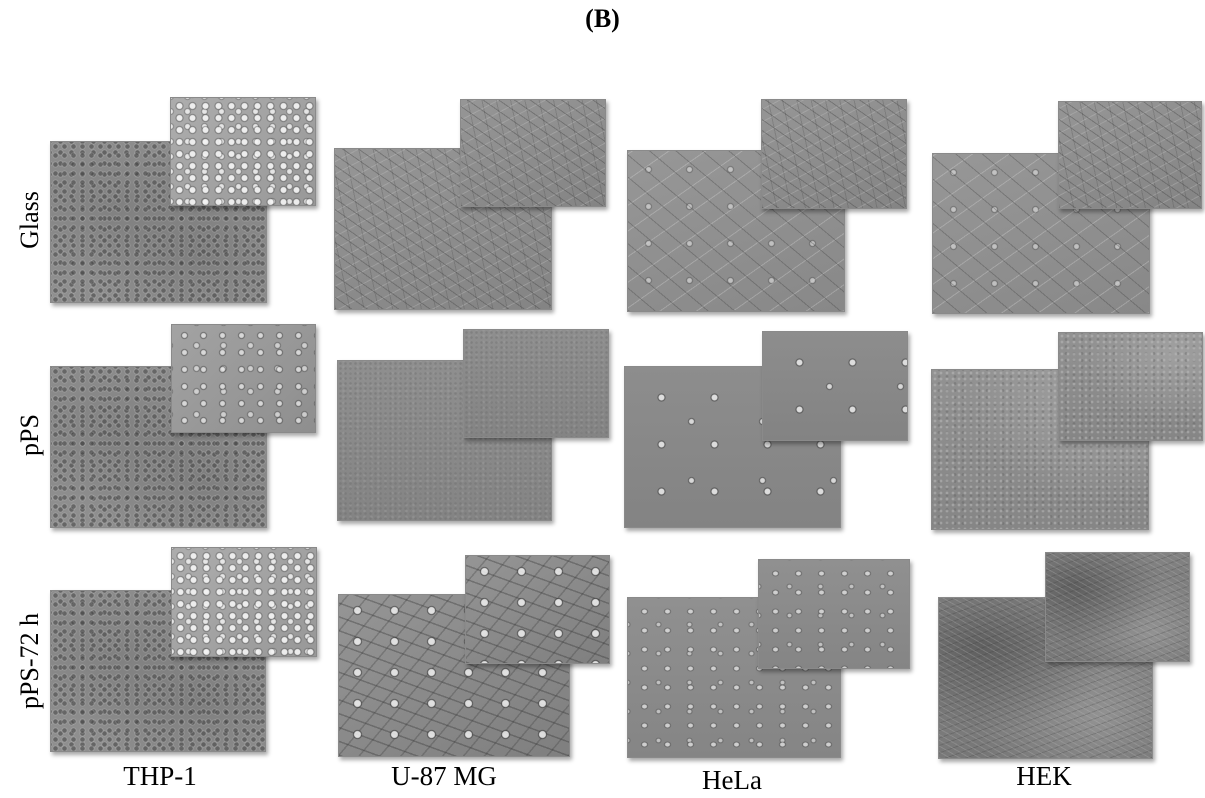  I want to click on micrograph-glass-hela-main, so click(736, 231).